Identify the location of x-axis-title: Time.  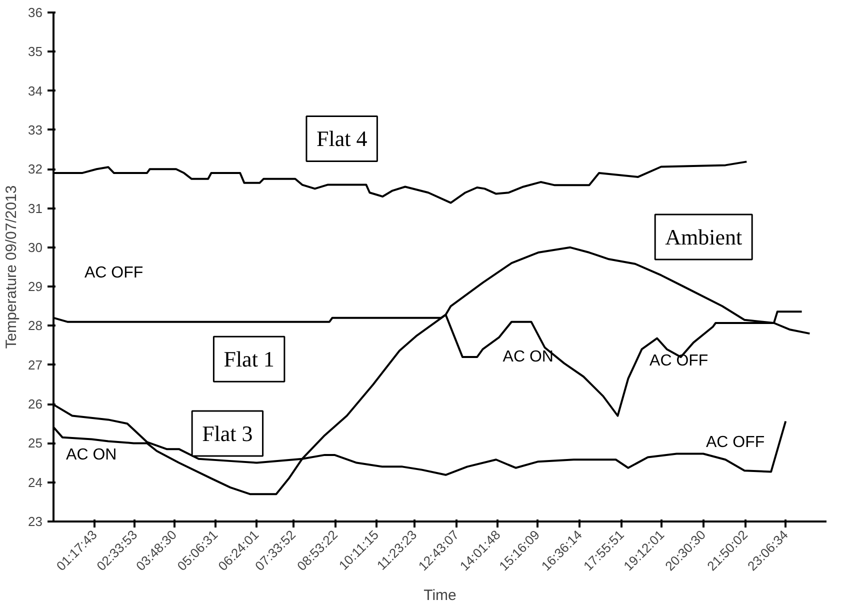
(440, 595).